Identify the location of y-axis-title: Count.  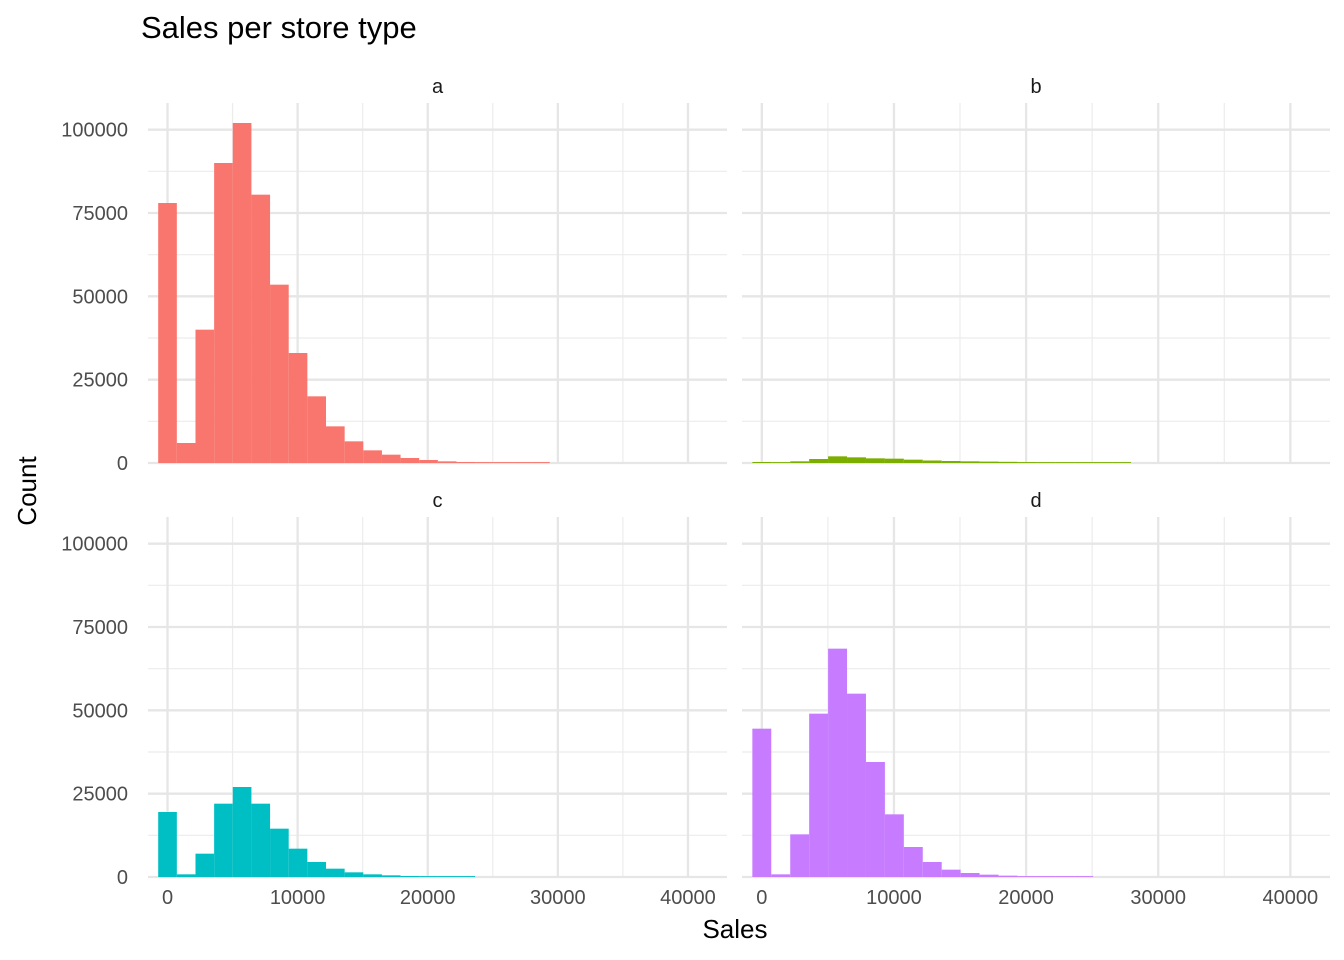
(27, 491).